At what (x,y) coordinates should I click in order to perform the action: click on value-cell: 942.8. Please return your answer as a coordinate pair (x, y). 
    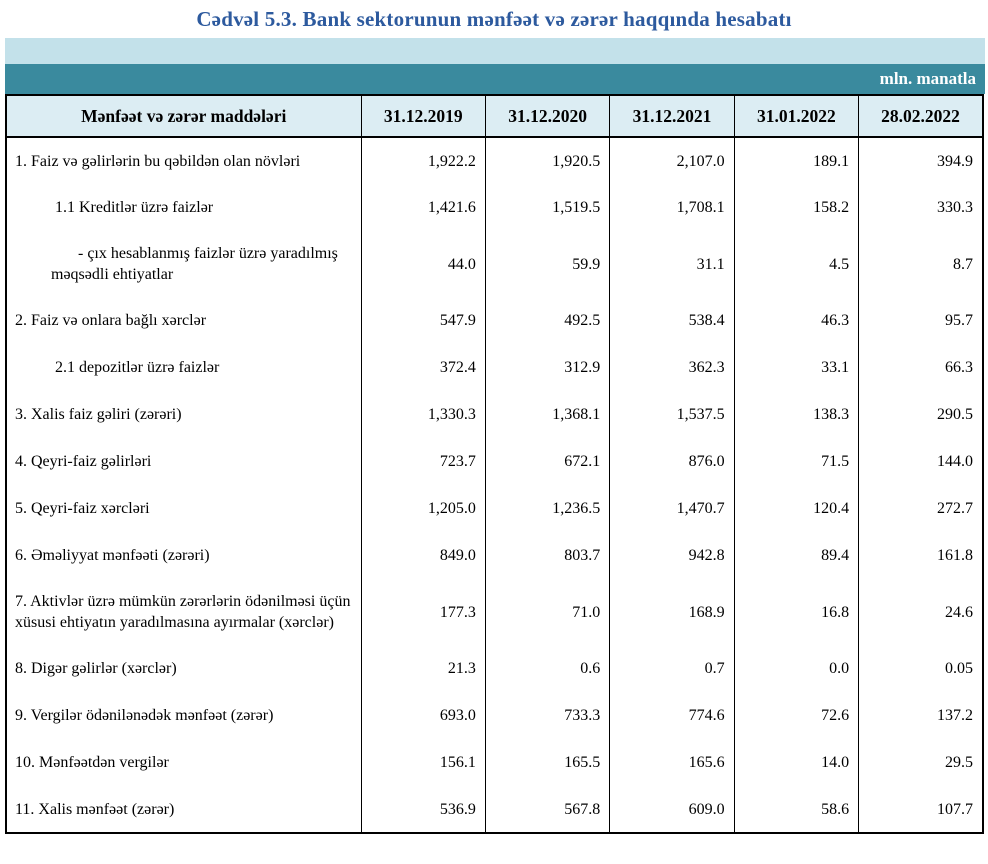
    Looking at the image, I should click on (672, 555).